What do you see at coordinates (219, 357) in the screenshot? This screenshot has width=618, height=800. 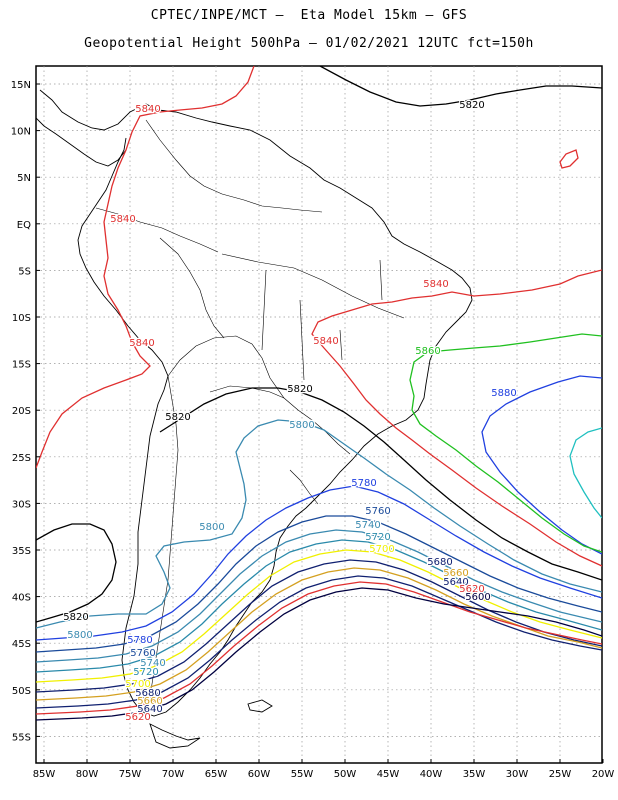 I see `border-peru-bolivia` at bounding box center [219, 357].